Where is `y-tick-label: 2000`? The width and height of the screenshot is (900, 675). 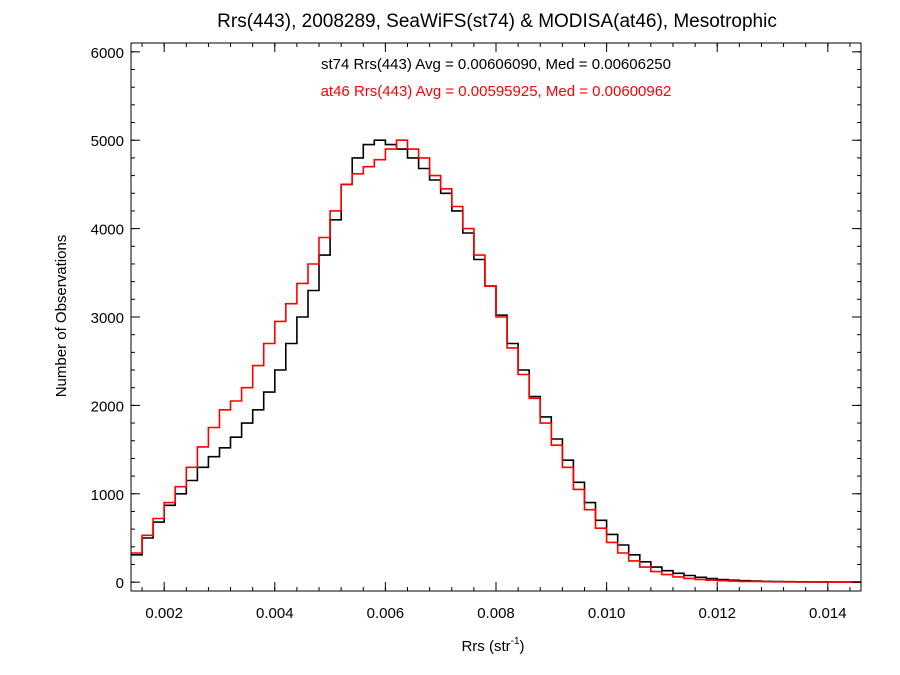 y-tick-label: 2000 is located at coordinates (107, 406).